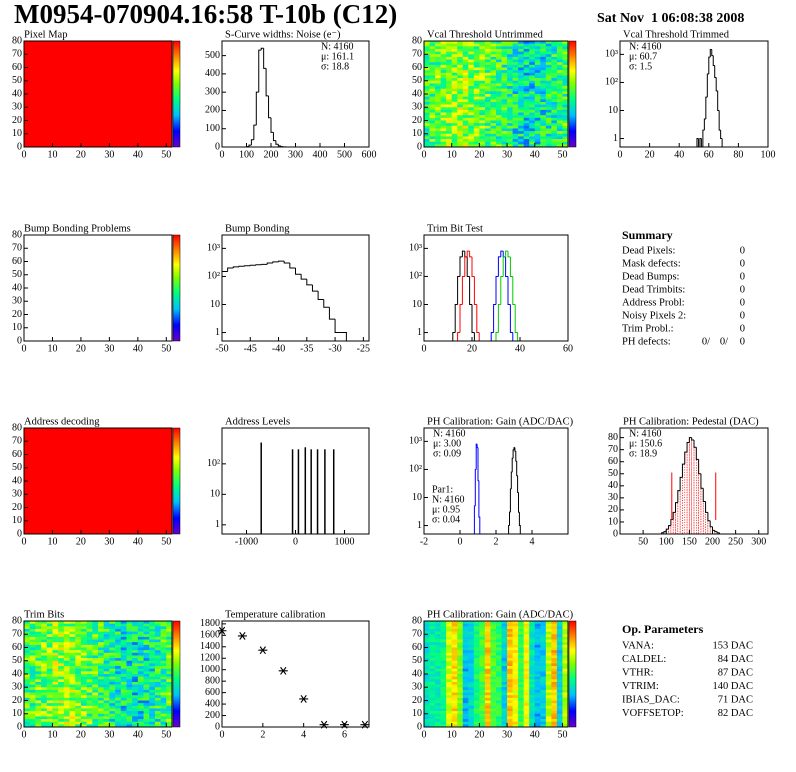  Describe the element at coordinates (24, 541) in the screenshot. I see `x-tick-label: 0` at that location.